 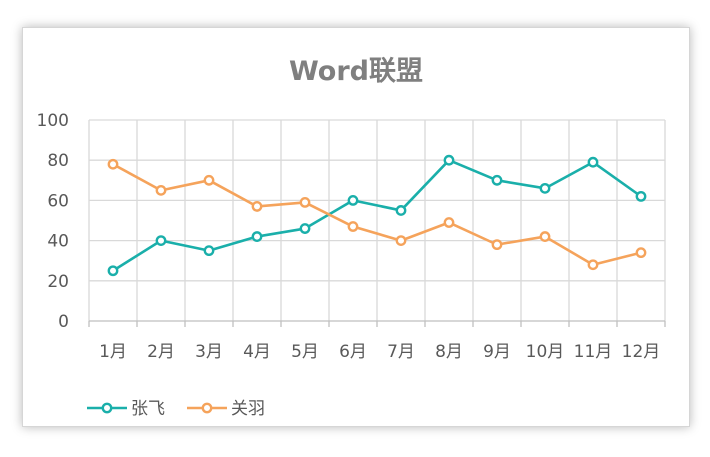 I want to click on y-tick-label: 80, so click(x=58, y=161).